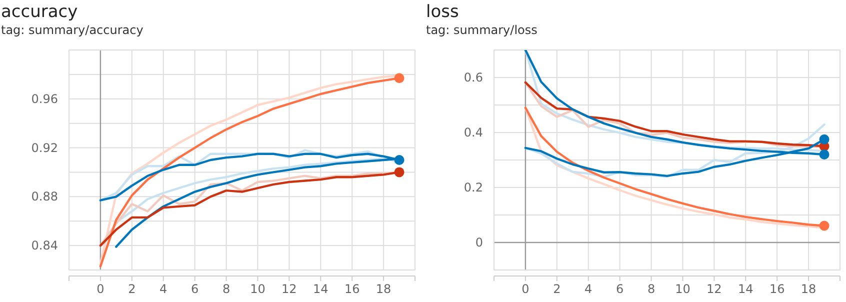  I want to click on chart-subtitle: tag: summary/loss, so click(482, 30).